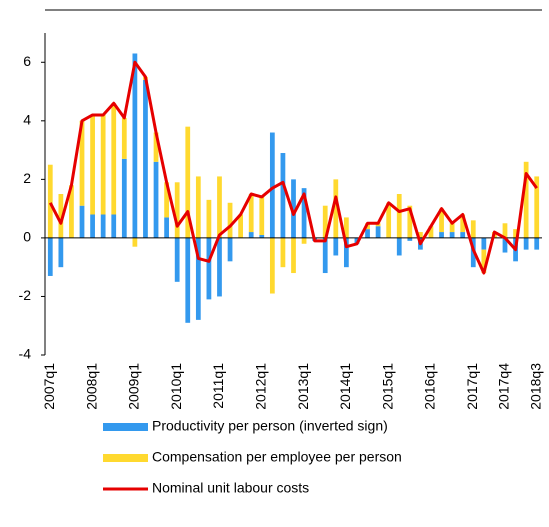  What do you see at coordinates (27, 120) in the screenshot?
I see `y-tick-label: 4` at bounding box center [27, 120].